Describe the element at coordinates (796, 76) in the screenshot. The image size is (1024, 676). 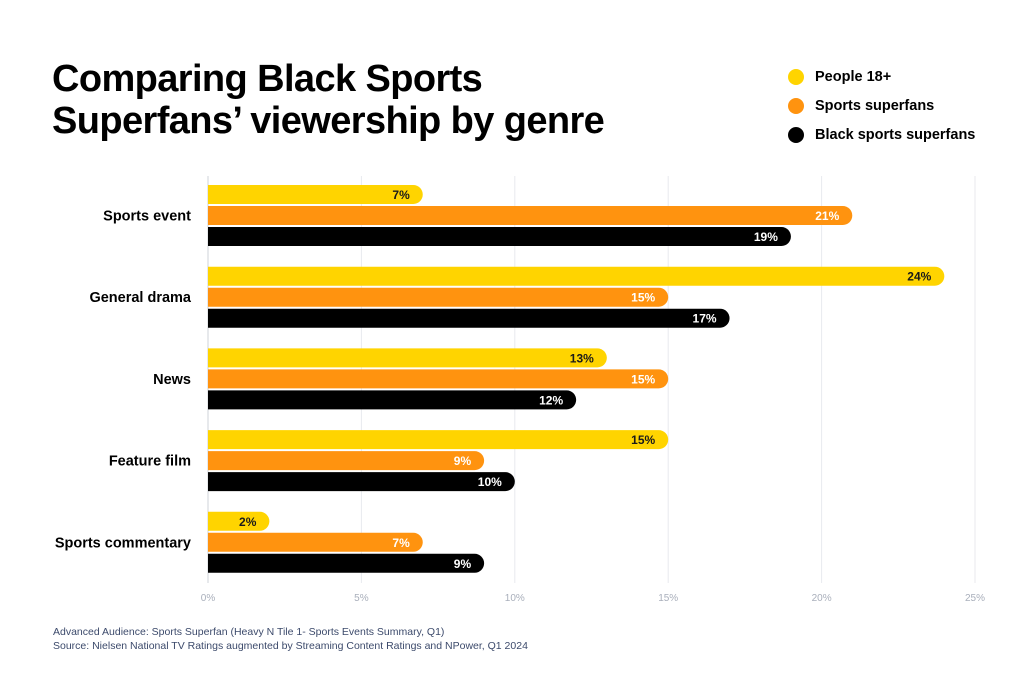
I see `legend-swatch-people-18plus` at that location.